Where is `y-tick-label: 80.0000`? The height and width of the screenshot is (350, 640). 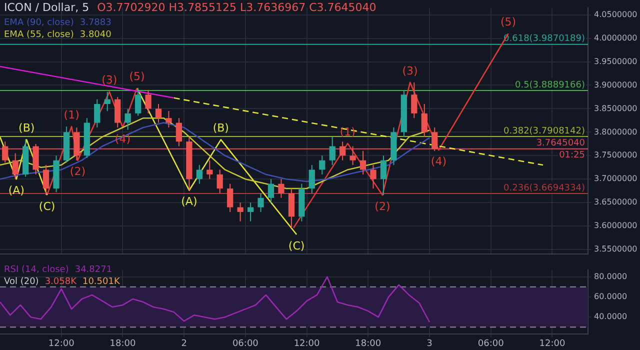 y-tick-label: 80.0000 is located at coordinates (611, 276).